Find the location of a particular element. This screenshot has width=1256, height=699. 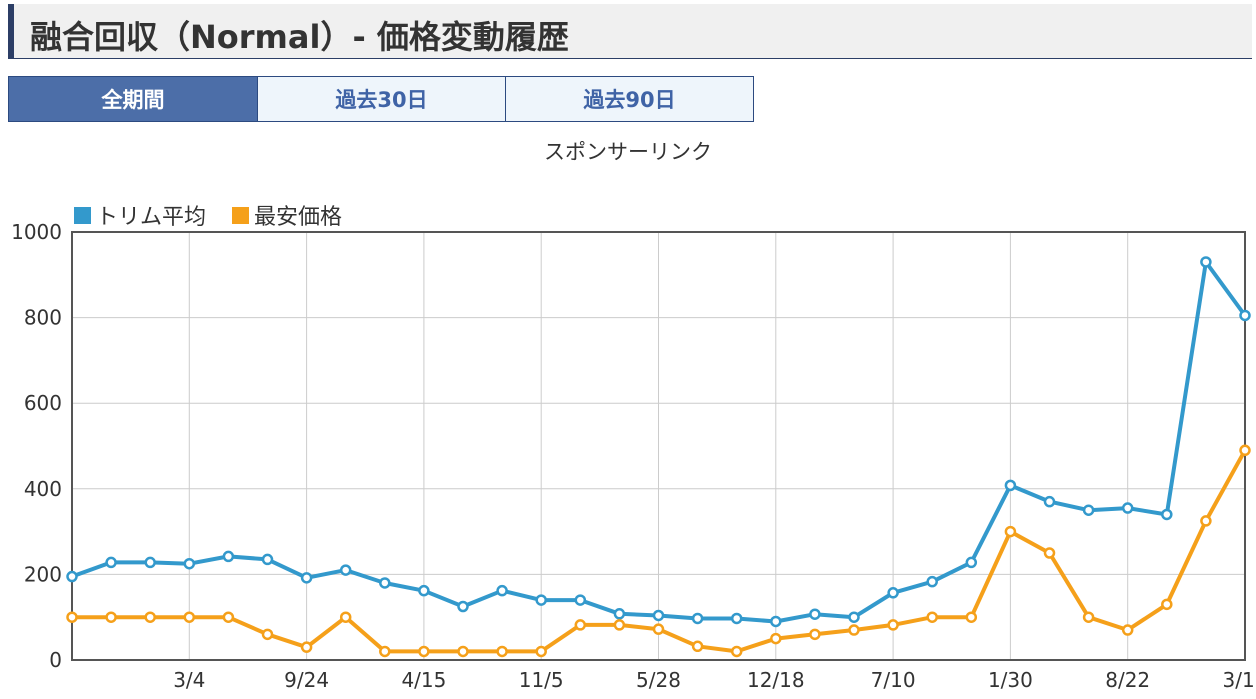

title-bar: 融合回収（Normal）- 価格変動履歴 is located at coordinates (630, 31).